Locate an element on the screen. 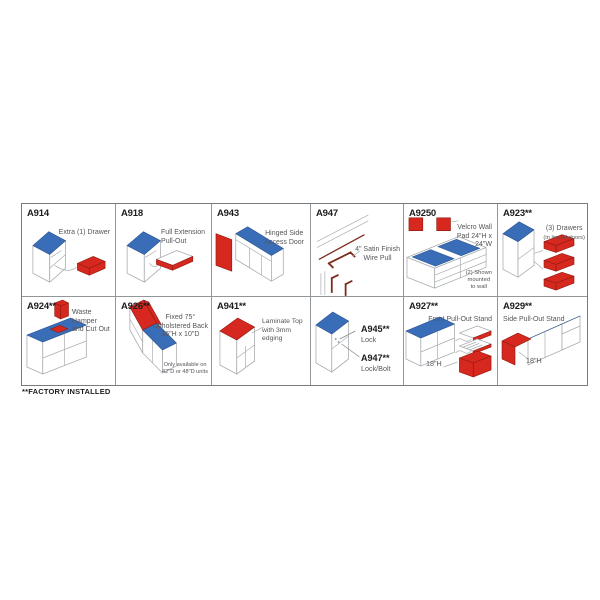  description: Waste Hamper and Cut Out is located at coordinates (91, 322).